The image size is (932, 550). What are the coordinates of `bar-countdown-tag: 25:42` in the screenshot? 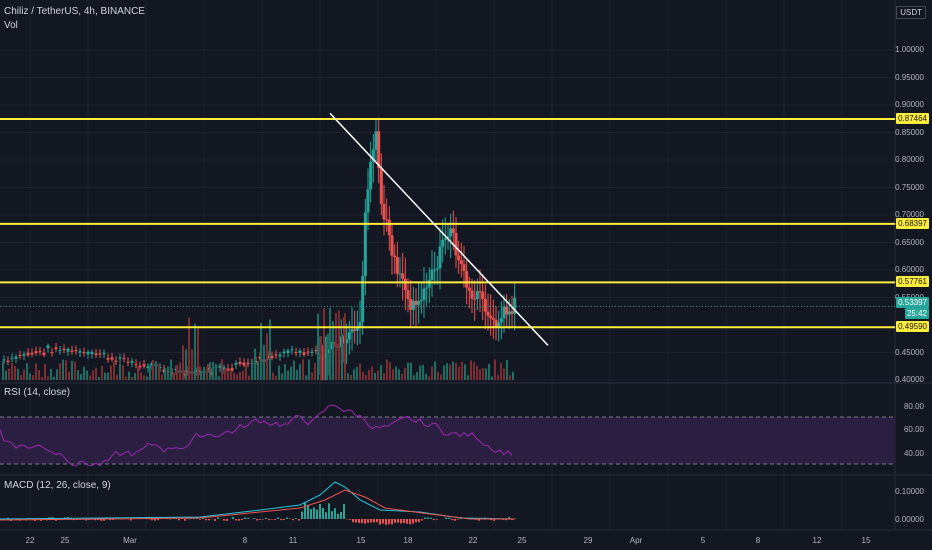 It's located at (916, 314).